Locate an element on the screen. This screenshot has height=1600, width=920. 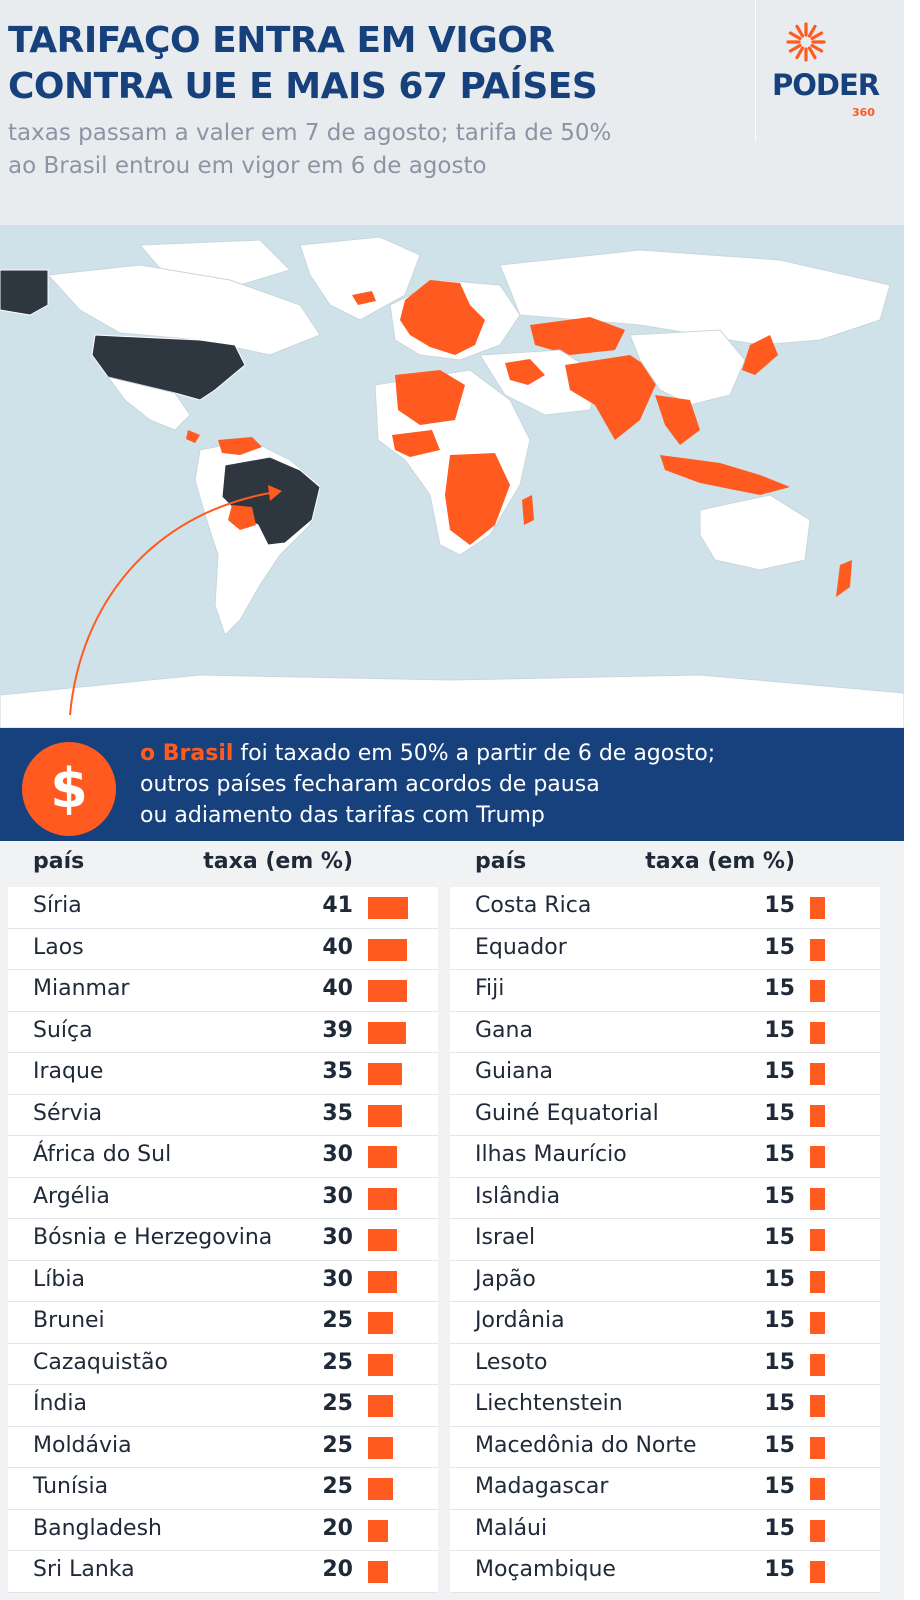
table-row: Liechtenstein 15 is located at coordinates (665, 1406).